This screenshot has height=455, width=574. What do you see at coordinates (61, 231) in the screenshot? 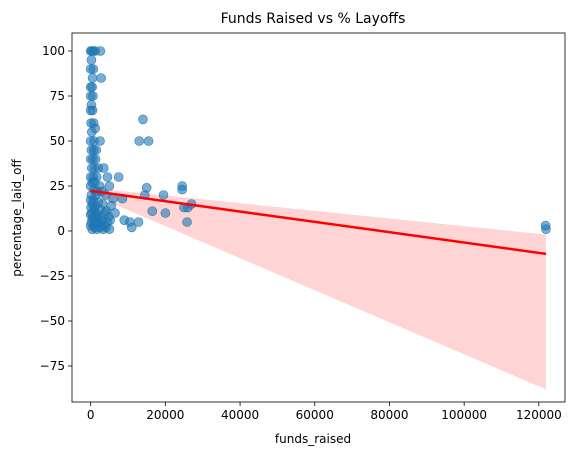
I see `y-tick-label: 0` at bounding box center [61, 231].